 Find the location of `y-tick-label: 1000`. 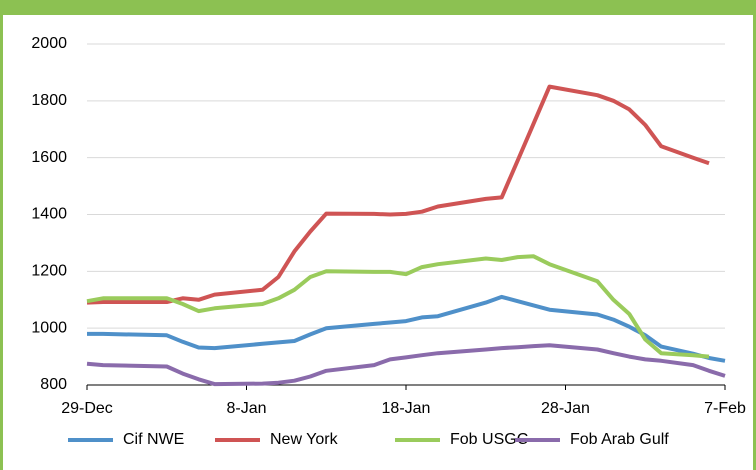

y-tick-label: 1000 is located at coordinates (49, 327).